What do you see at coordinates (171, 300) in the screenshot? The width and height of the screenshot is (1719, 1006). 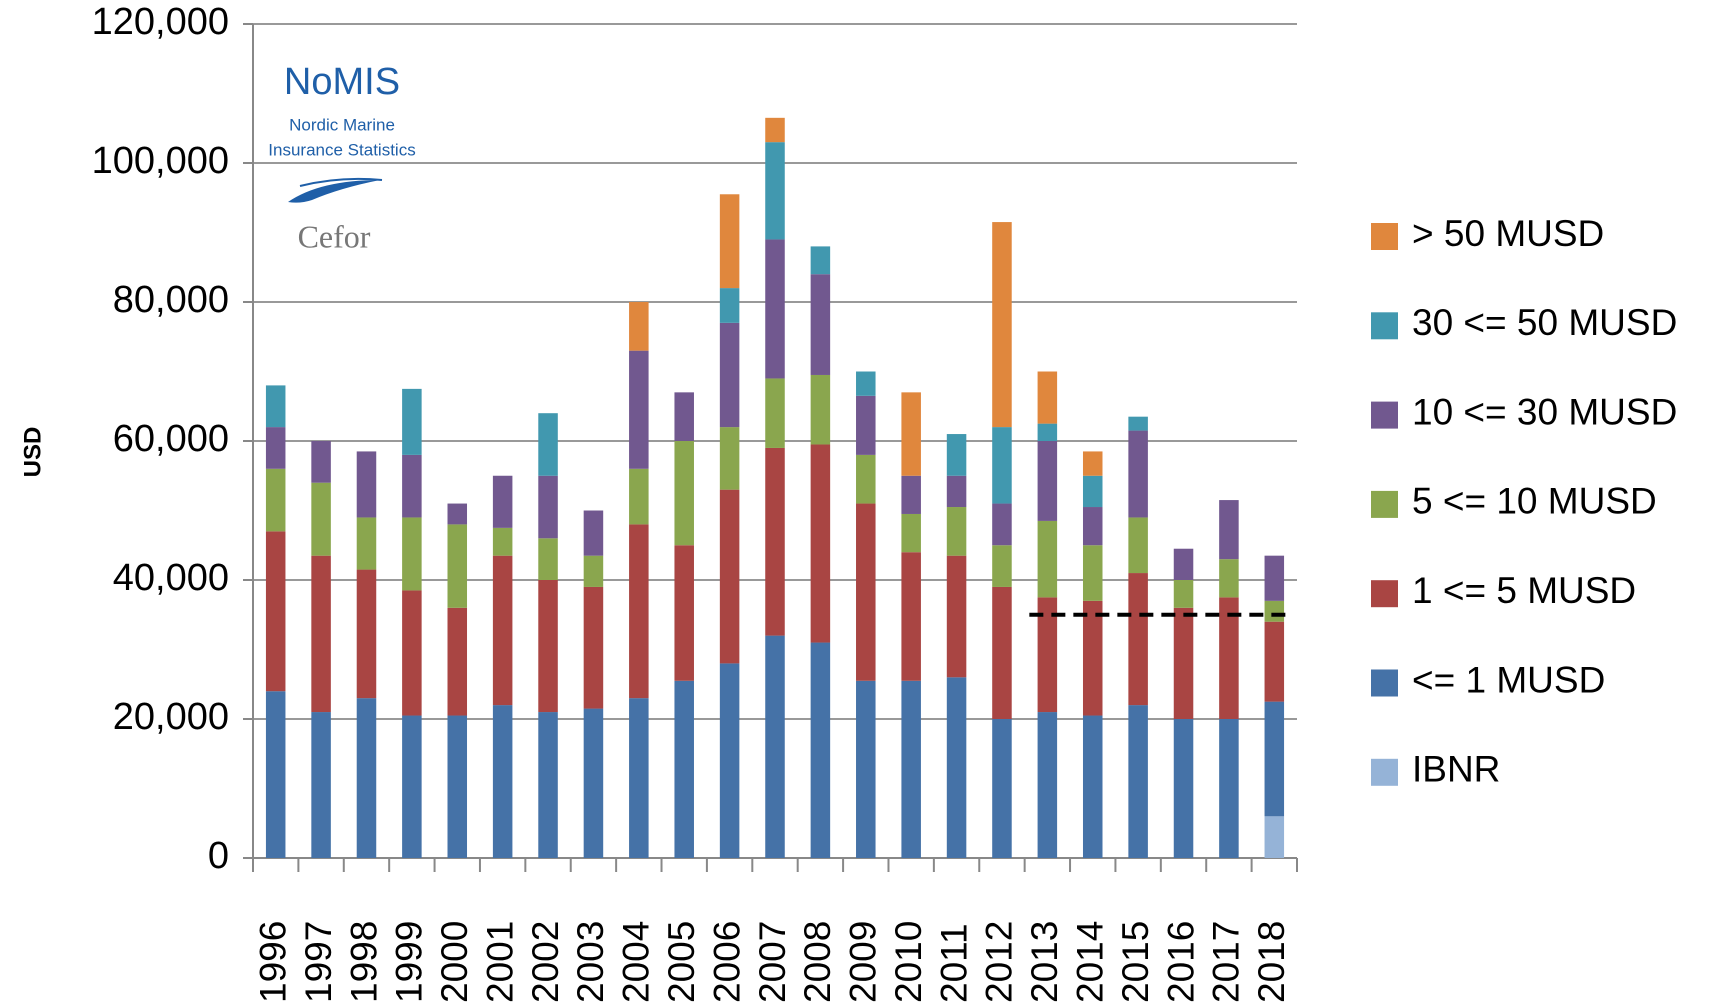 I see `y-tick-label: 80,000` at bounding box center [171, 300].